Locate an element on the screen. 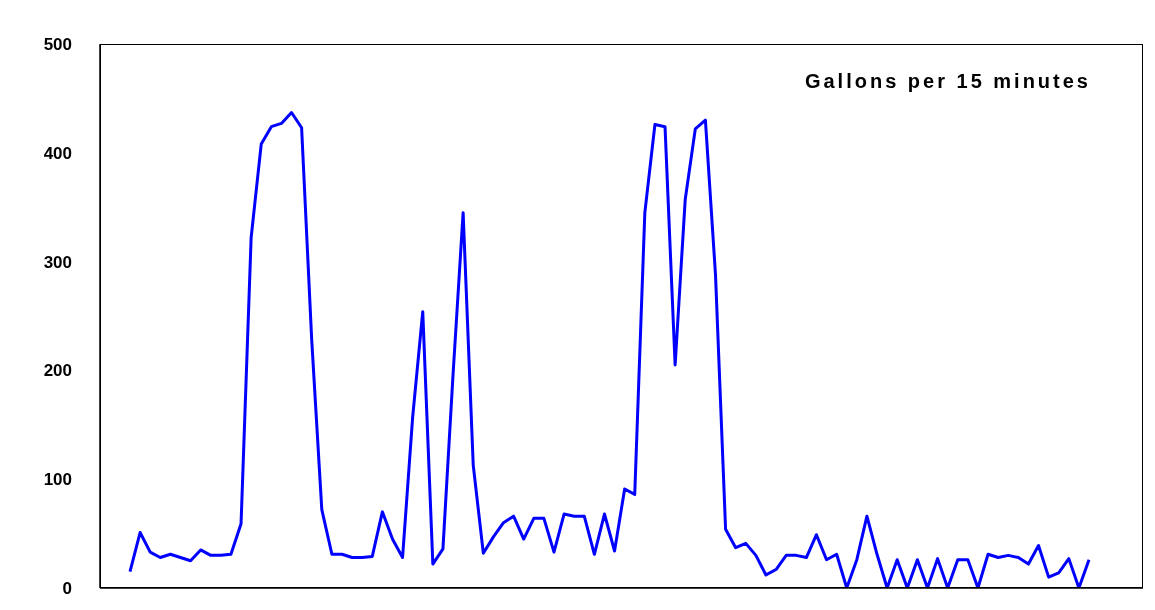 Image resolution: width=1155 pixels, height=610 pixels. y-tick-label: 400 is located at coordinates (57, 153).